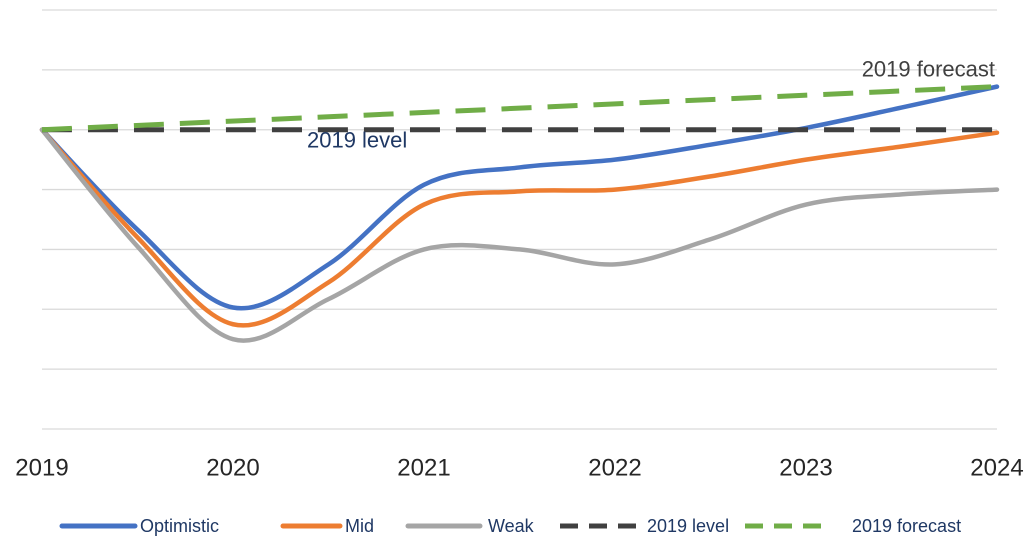  What do you see at coordinates (511, 526) in the screenshot?
I see `legend-label: Weak` at bounding box center [511, 526].